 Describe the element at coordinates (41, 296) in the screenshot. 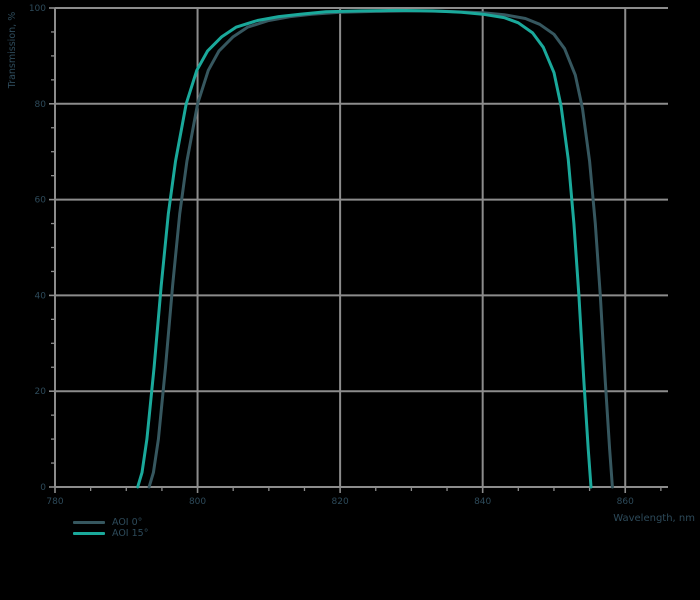

I see `y-tick-label: 40` at that location.